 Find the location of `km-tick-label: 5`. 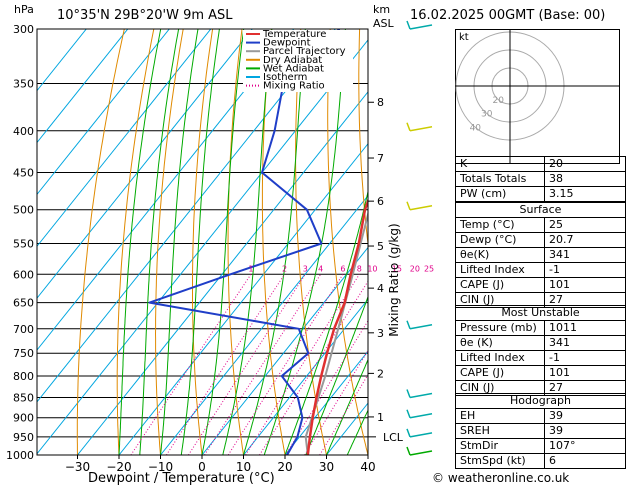

km-tick-label: 5 is located at coordinates (380, 246).